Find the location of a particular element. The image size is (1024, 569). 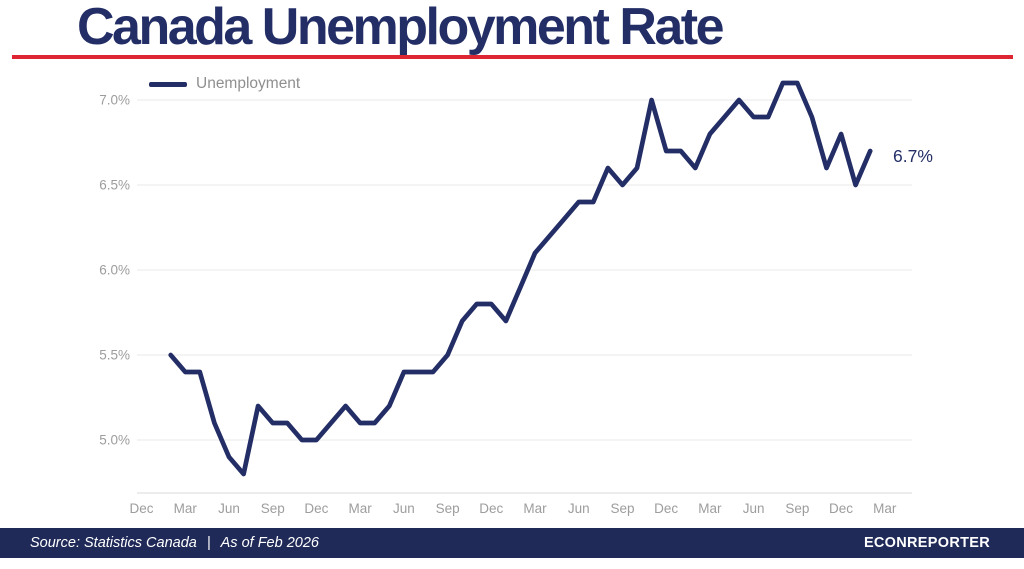

source-text: Source: Statistics Canada is located at coordinates (113, 543).